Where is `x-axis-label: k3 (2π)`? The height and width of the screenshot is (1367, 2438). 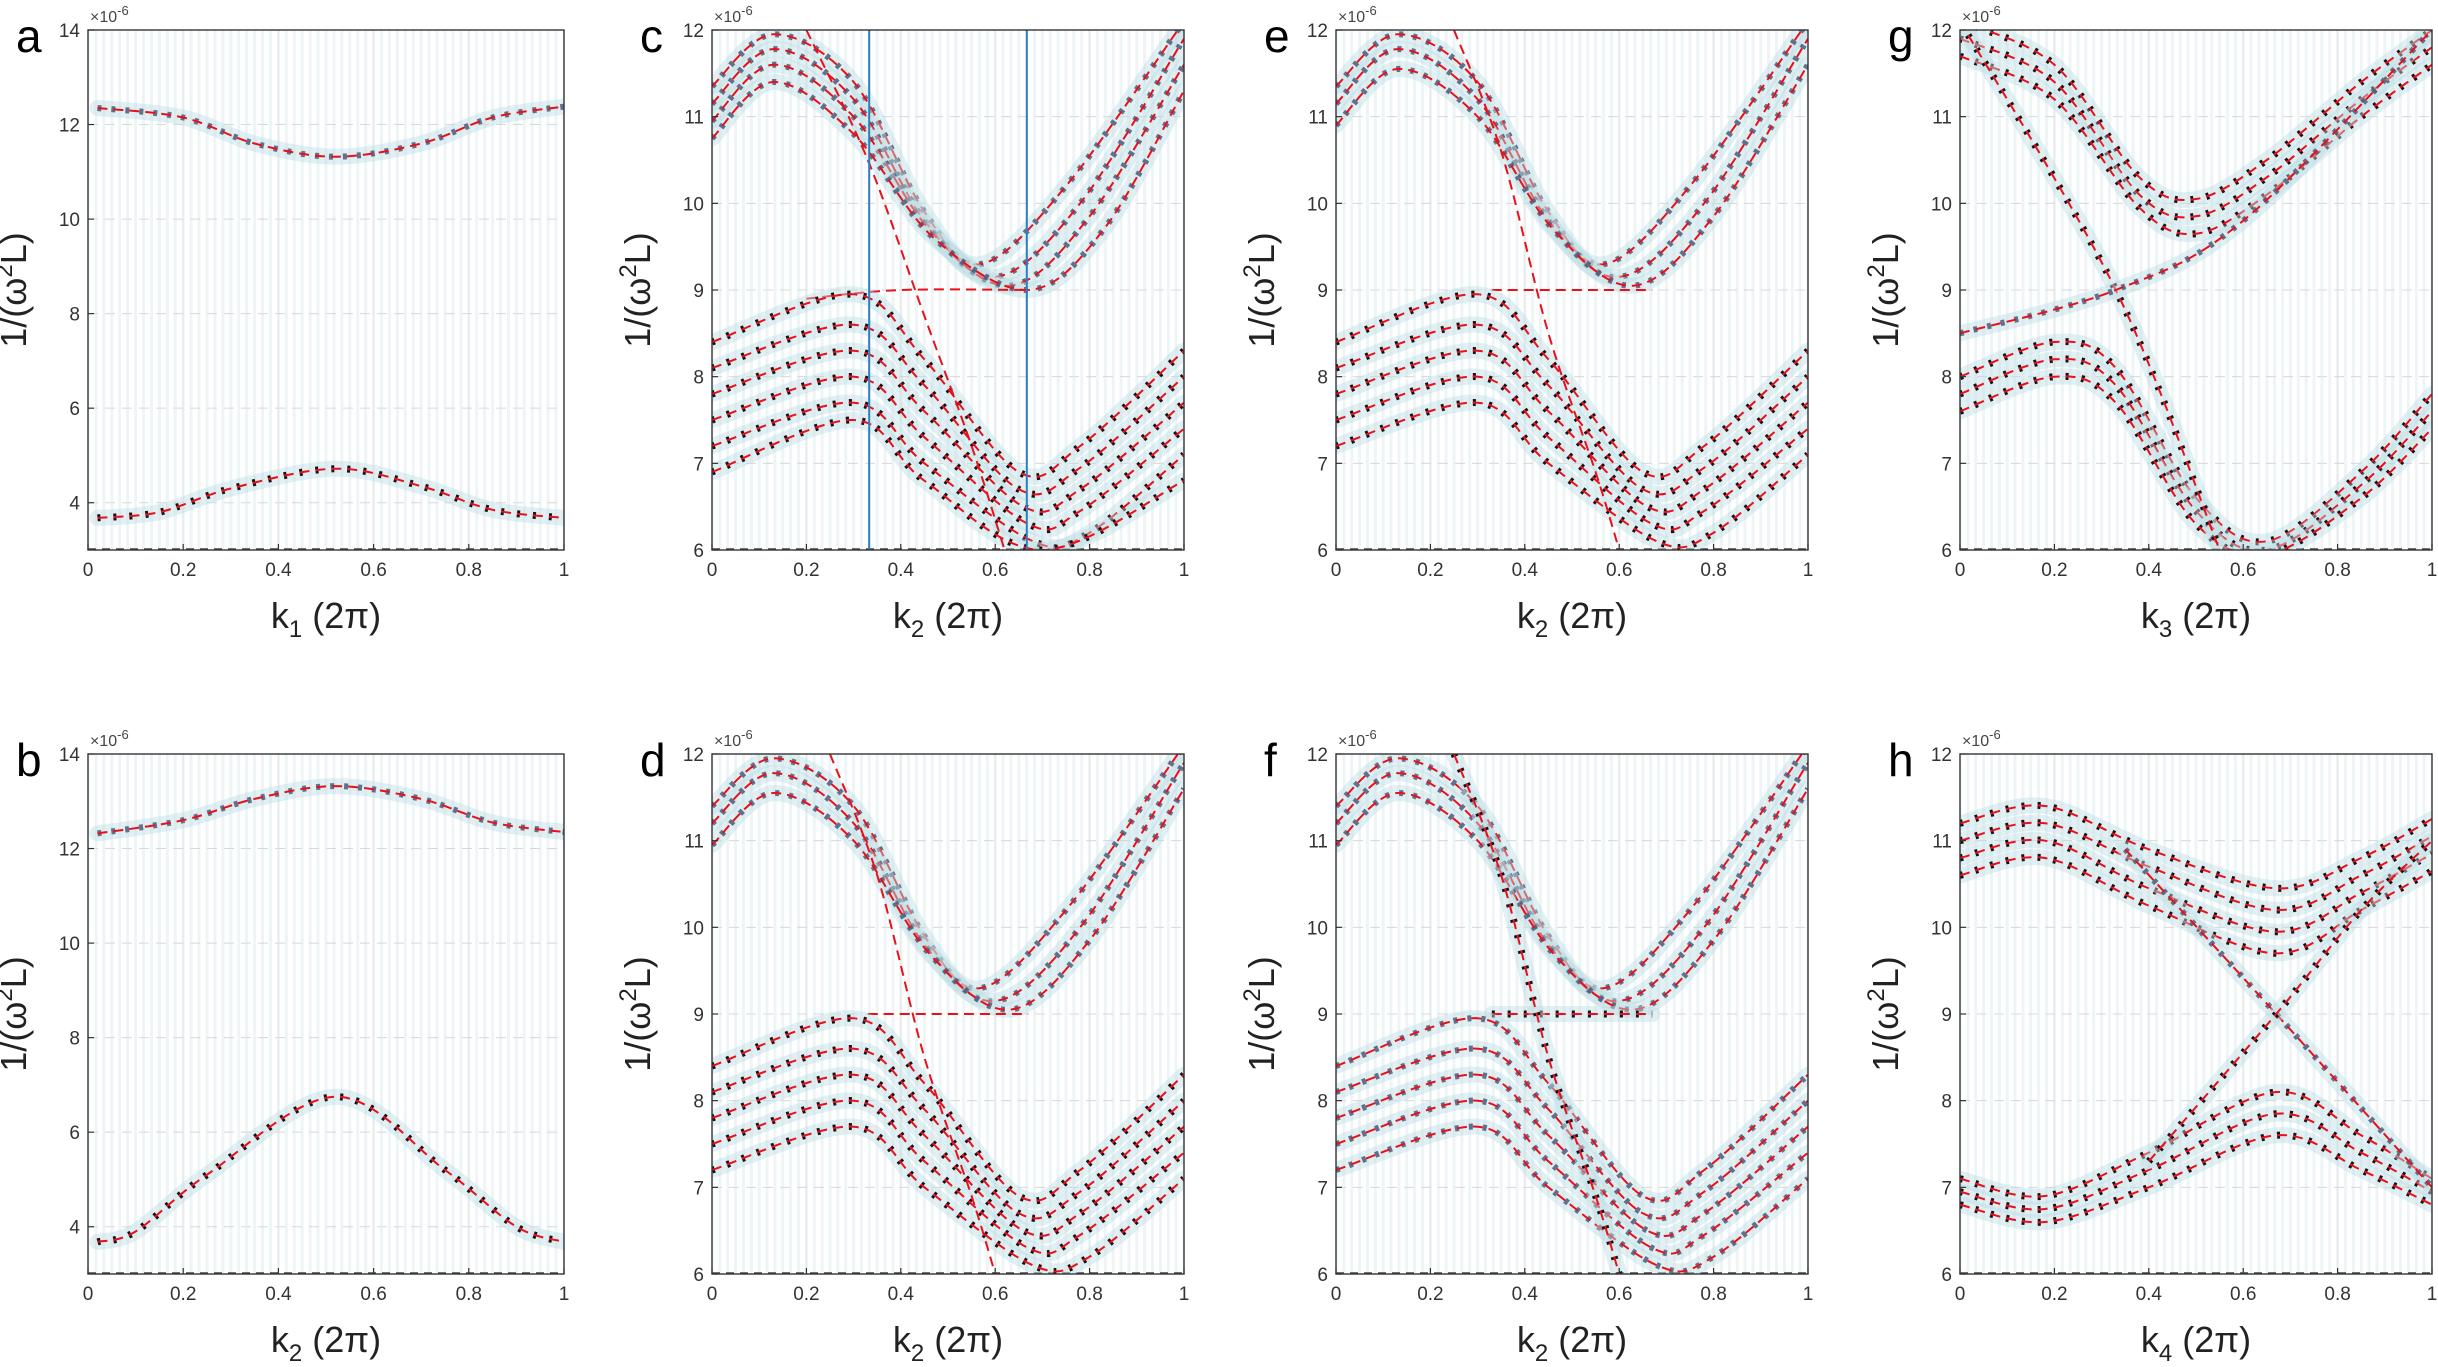 x-axis-label: k3 (2π) is located at coordinates (2196, 619).